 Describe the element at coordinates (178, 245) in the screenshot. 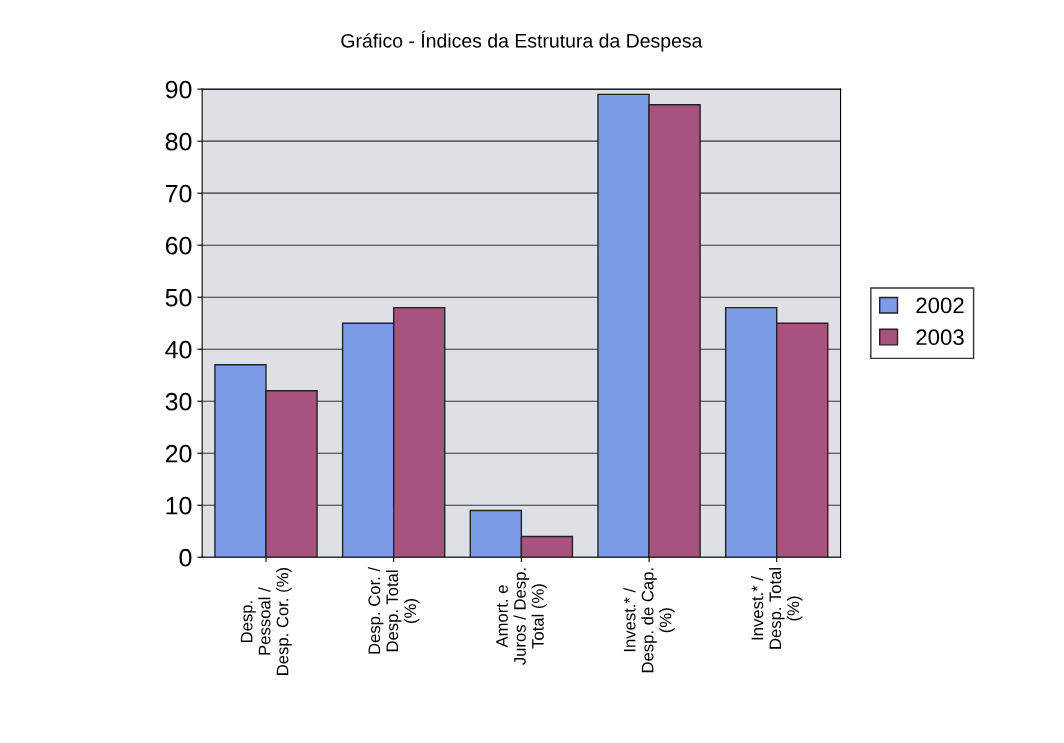

I see `y-tick-label: 60` at that location.